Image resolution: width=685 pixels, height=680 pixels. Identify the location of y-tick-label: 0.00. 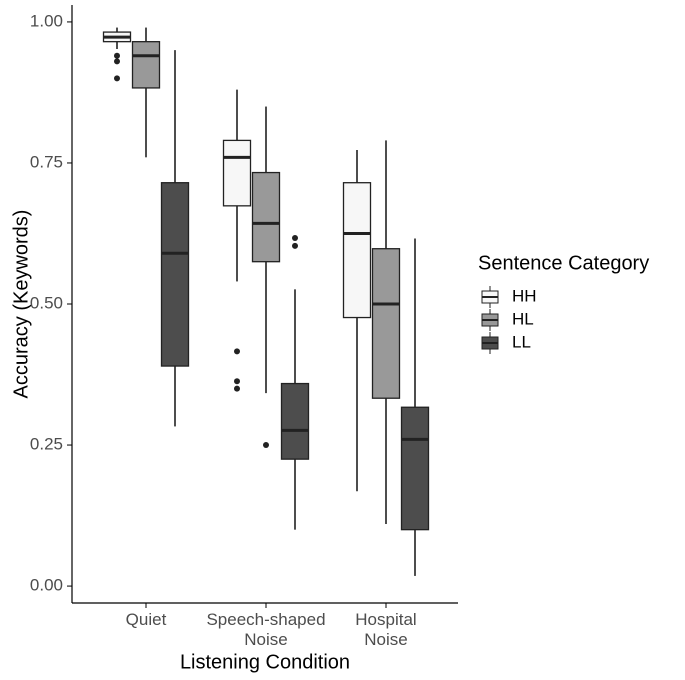
(46, 585).